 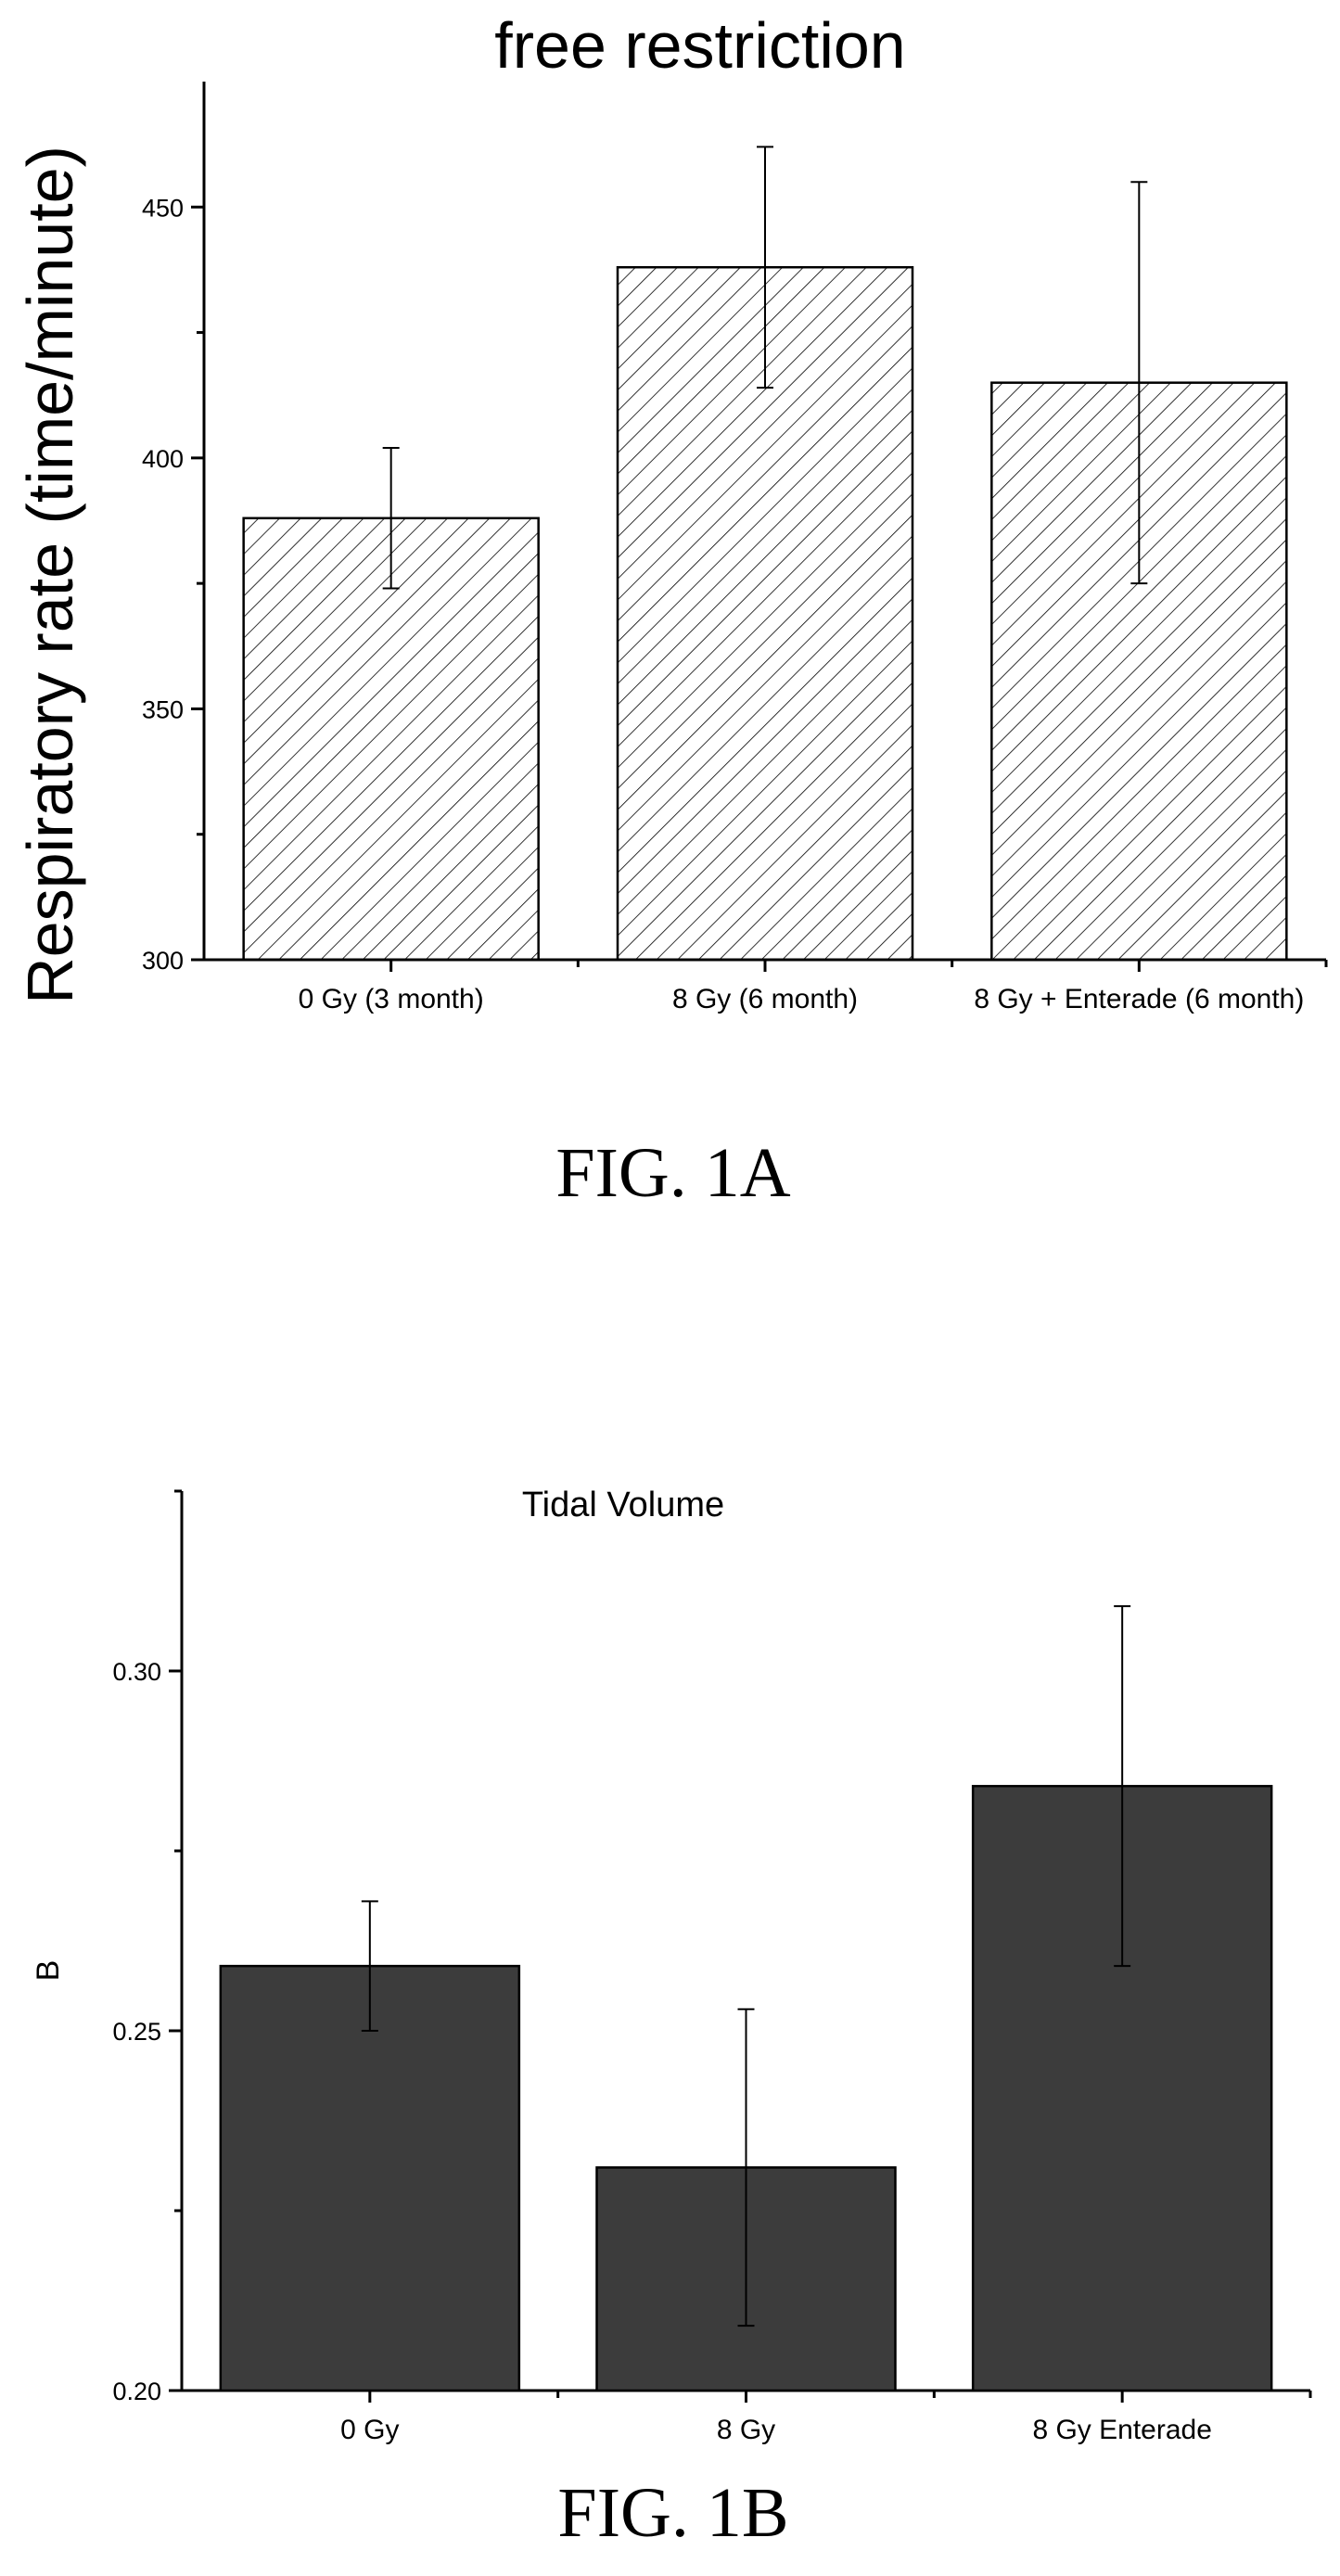 What do you see at coordinates (147, 1947) in the screenshot?
I see `chart-b-y-ticks: 0.20 0.25 0.30` at bounding box center [147, 1947].